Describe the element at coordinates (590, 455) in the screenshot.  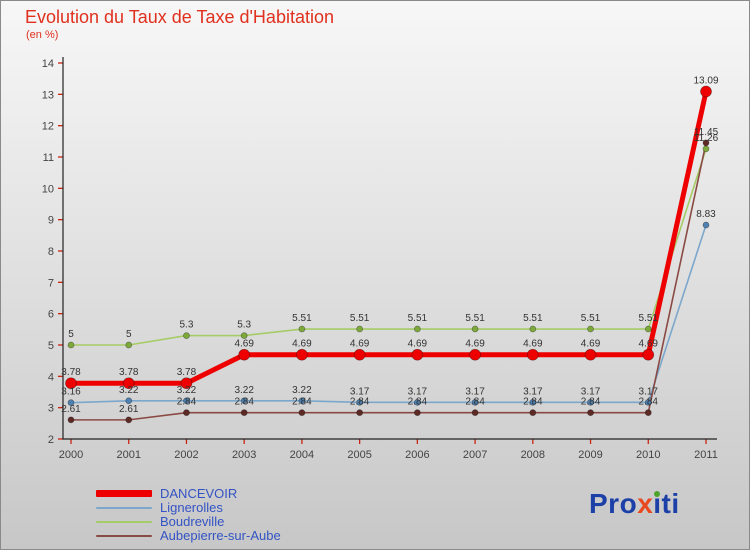
I see `x-tick-label: 2009` at that location.